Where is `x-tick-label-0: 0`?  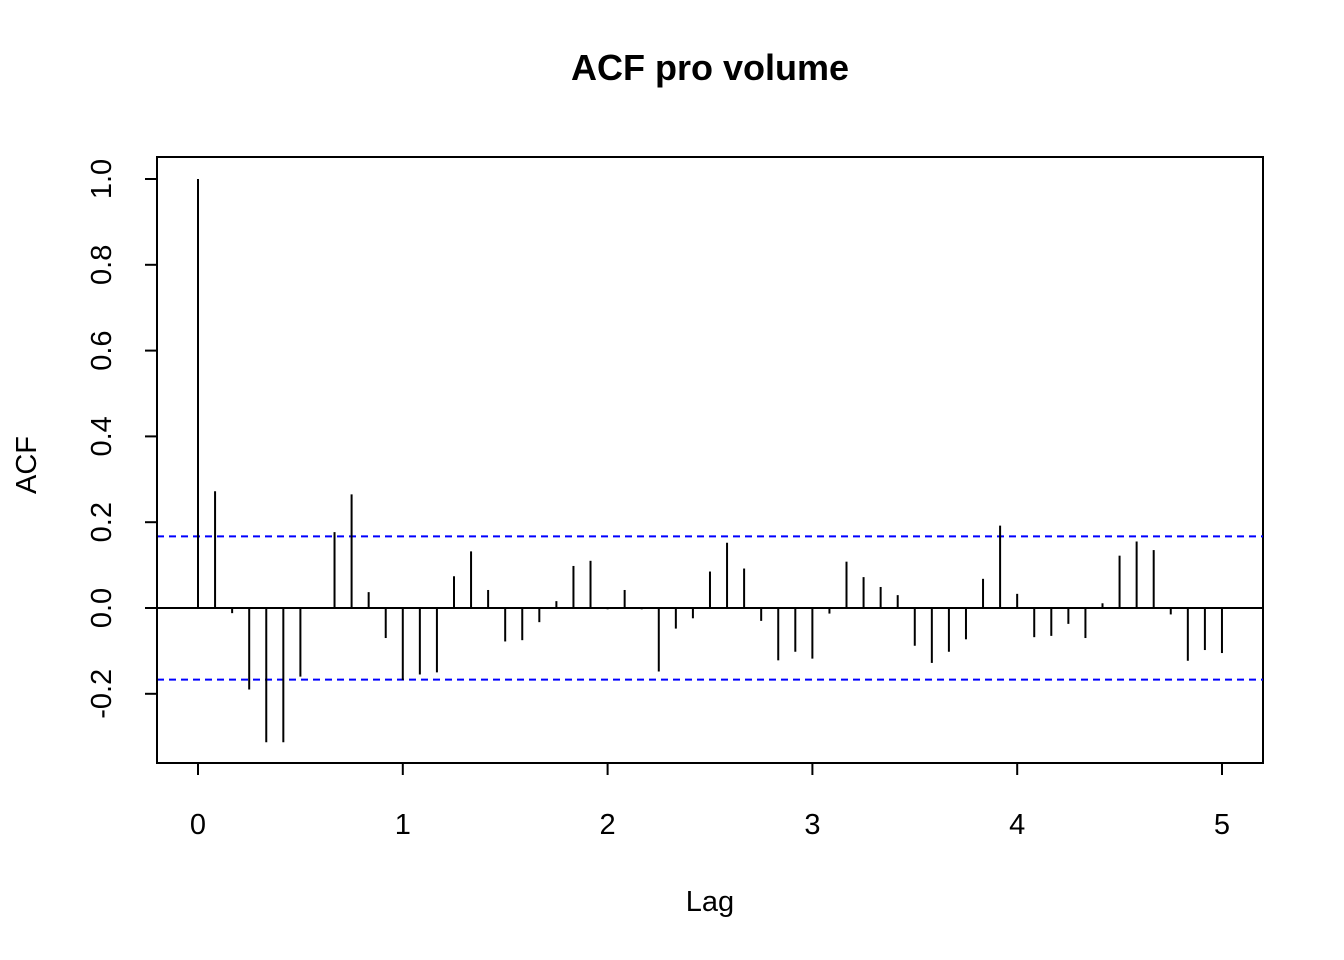 x-tick-label-0: 0 is located at coordinates (198, 825).